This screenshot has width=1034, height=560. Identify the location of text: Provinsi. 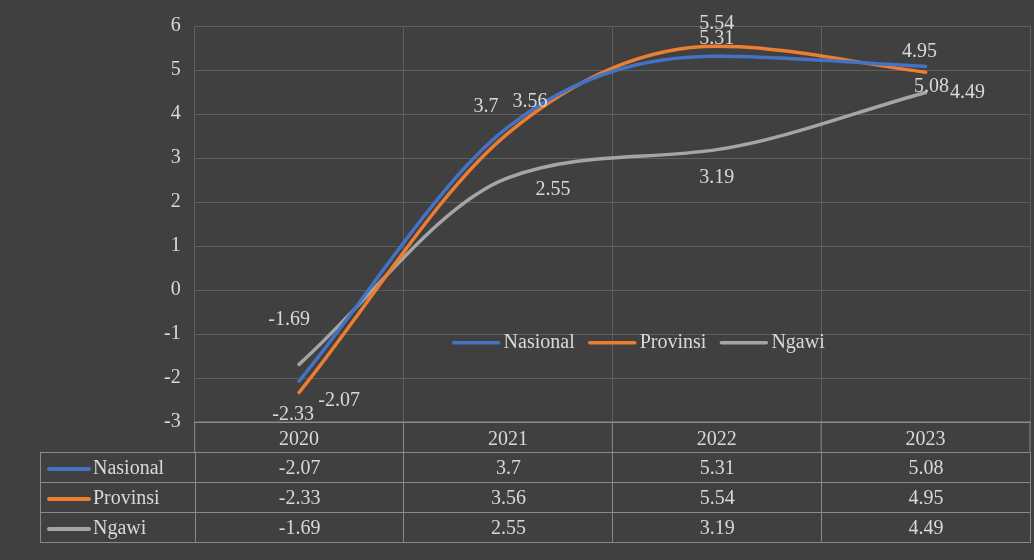
(126, 497).